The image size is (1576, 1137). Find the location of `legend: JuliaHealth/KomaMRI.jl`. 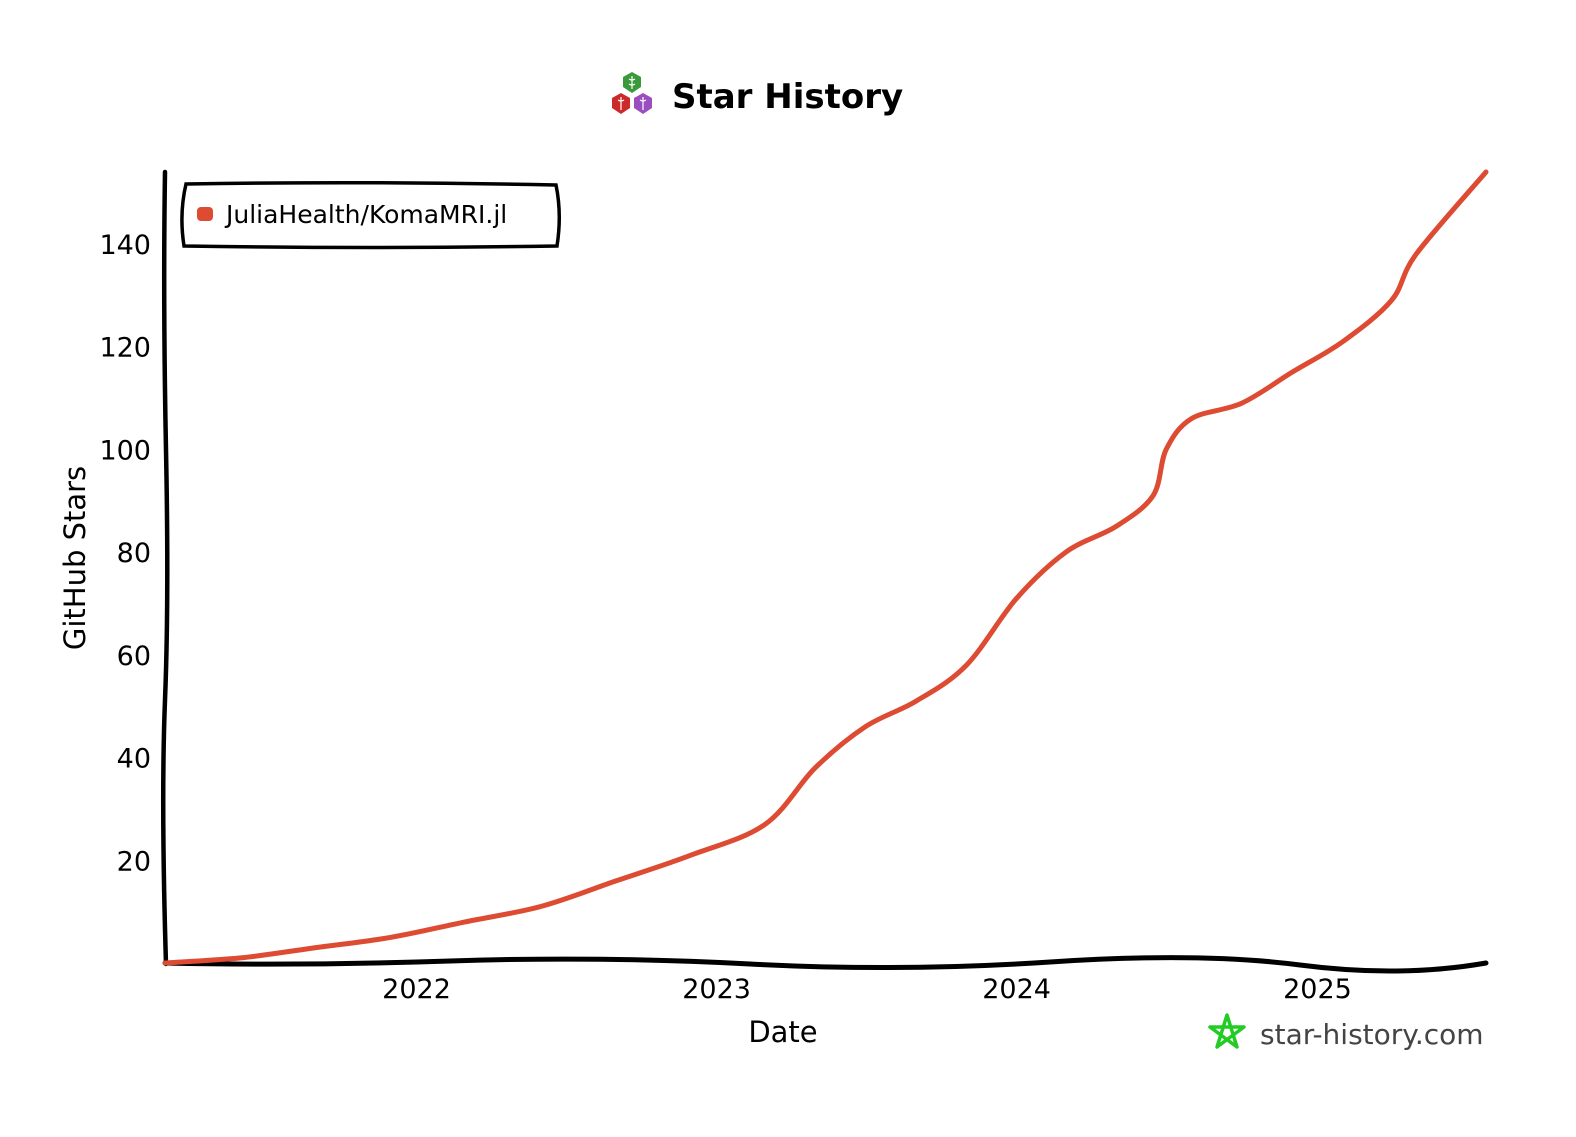

legend: JuliaHealth/KomaMRI.jl is located at coordinates (370, 215).